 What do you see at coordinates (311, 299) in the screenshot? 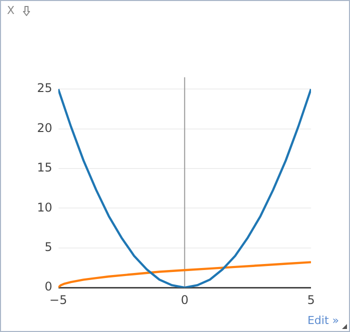
I see `x-tick-label: 5` at bounding box center [311, 299].